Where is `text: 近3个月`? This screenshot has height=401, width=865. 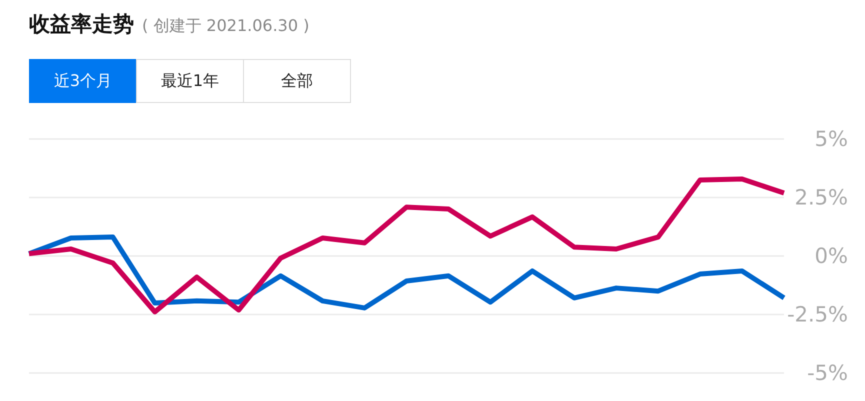
text: 近3个月 is located at coordinates (83, 81).